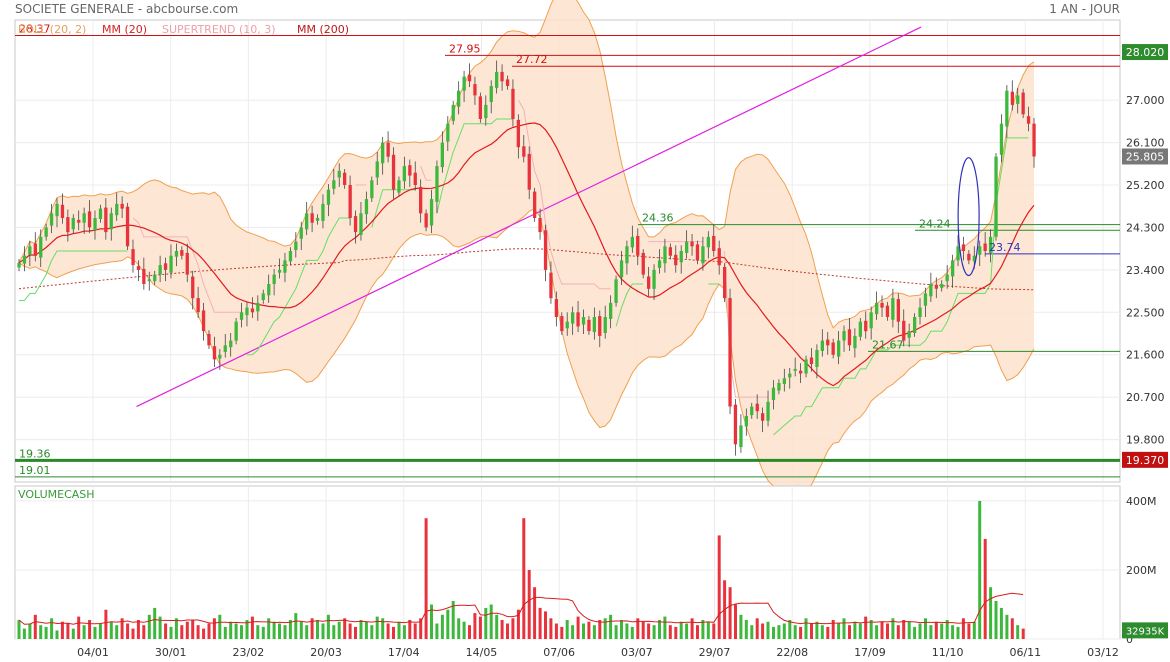 This screenshot has width=1170, height=662. I want to click on legend-supertrend: SUPERTREND (10, 3), so click(219, 29).